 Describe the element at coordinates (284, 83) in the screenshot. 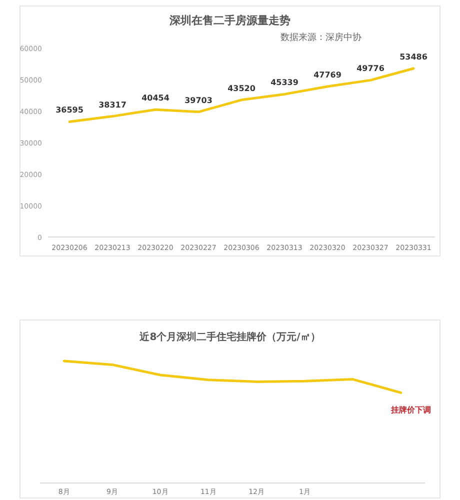

I see `data-label: 45339` at that location.